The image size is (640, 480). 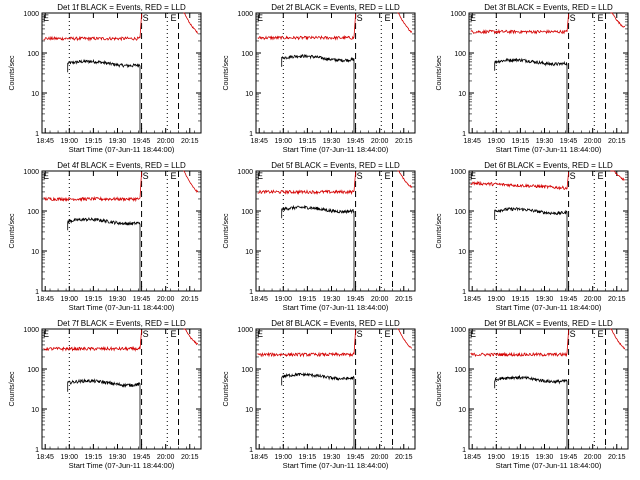 I want to click on chart-title: Det 1f BLACK = Events, RED = LLD, so click(x=121, y=7).